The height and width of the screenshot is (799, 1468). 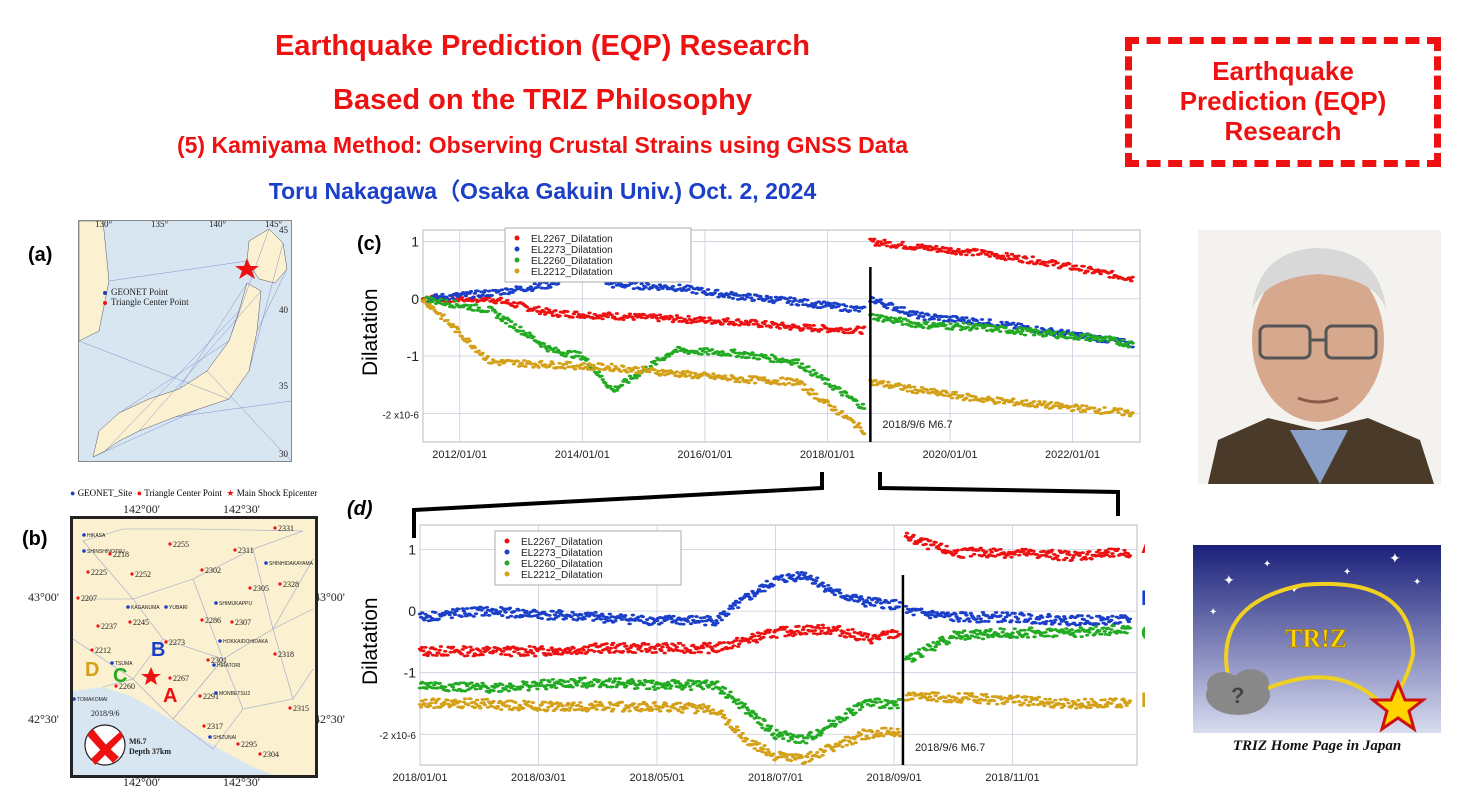 What do you see at coordinates (827, 455) in the screenshot?
I see `x-tick-label: 2018/01/01` at bounding box center [827, 455].